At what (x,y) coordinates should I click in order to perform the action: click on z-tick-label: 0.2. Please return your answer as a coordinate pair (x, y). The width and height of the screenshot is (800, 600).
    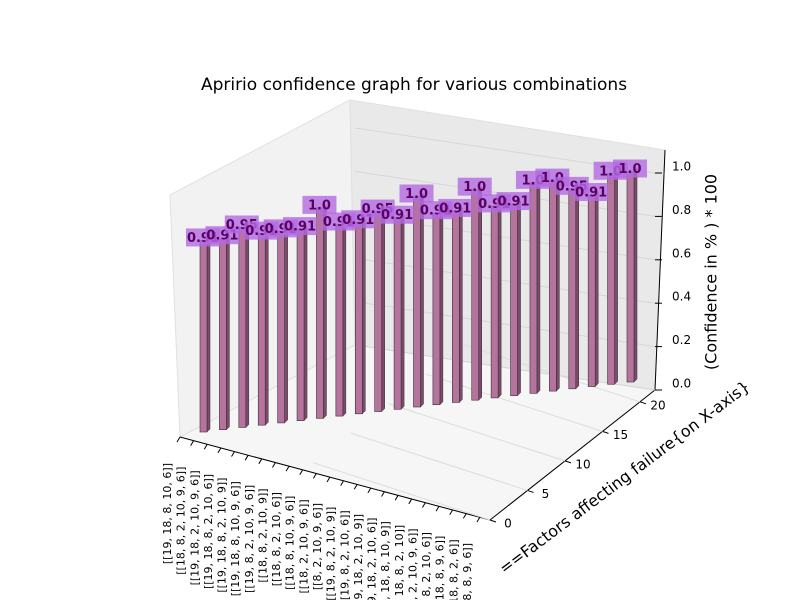
    Looking at the image, I should click on (681, 340).